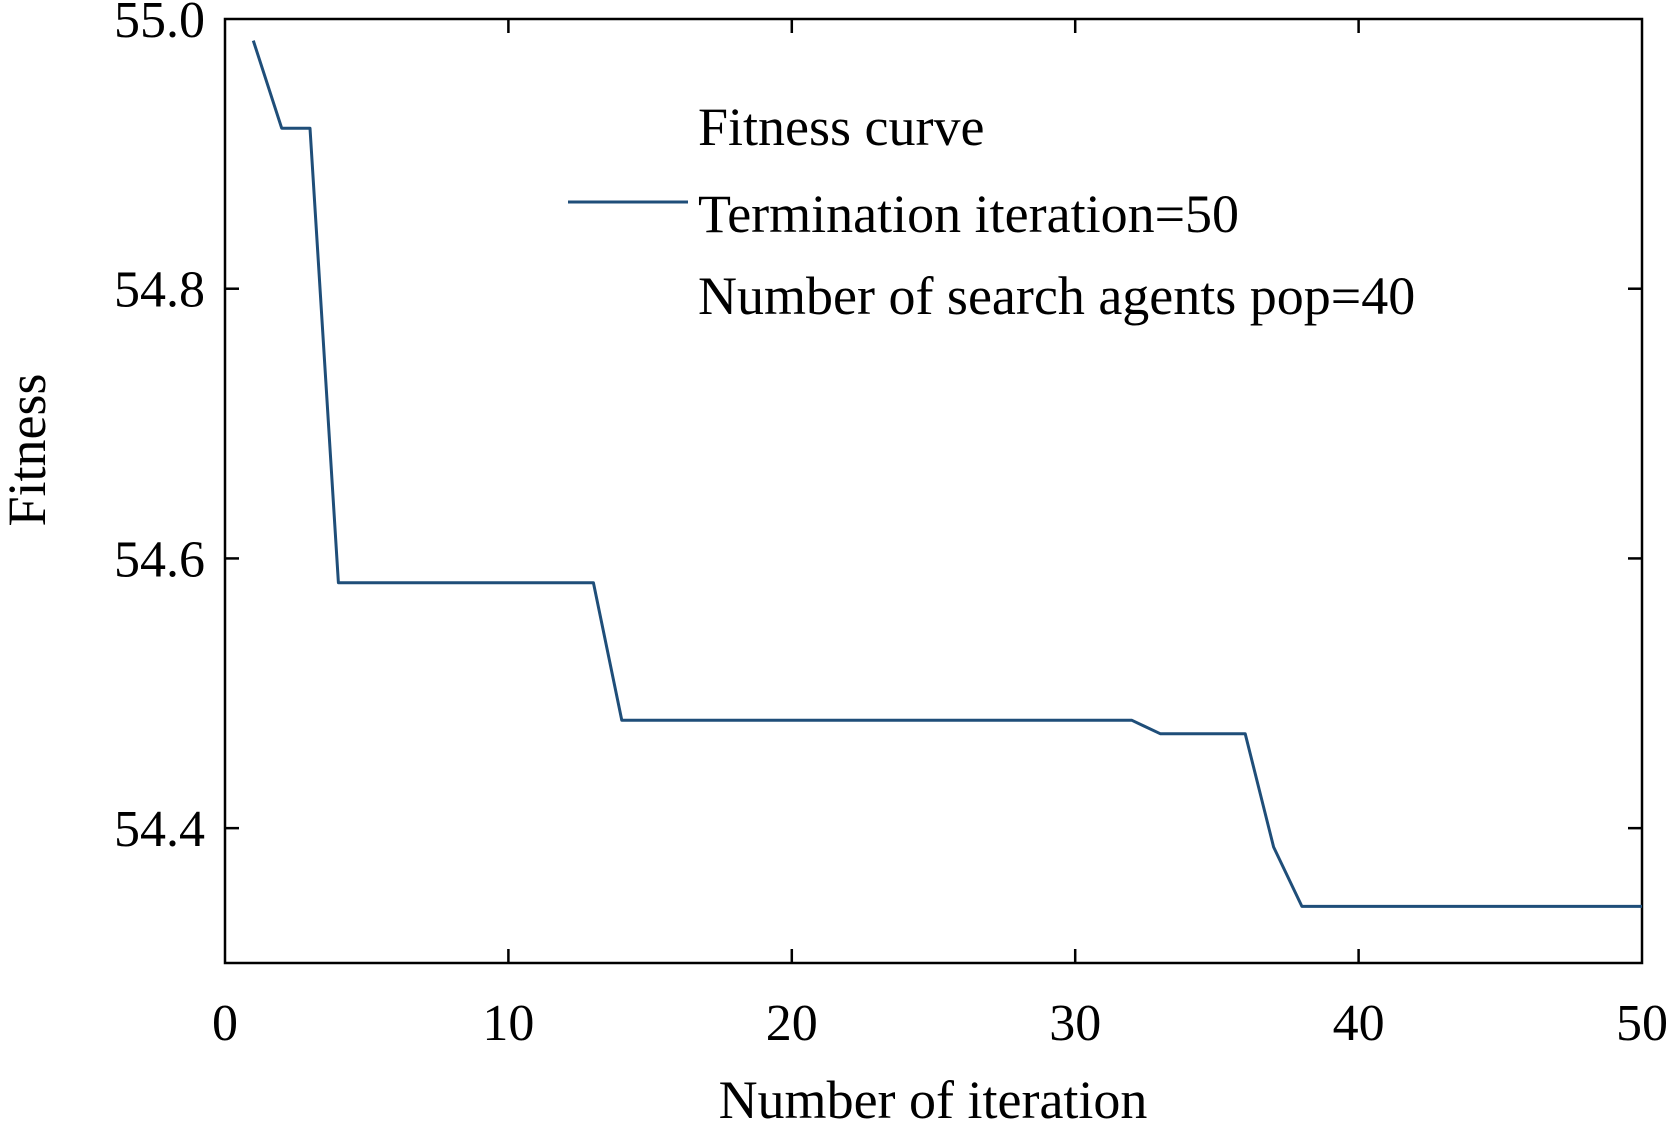  Describe the element at coordinates (841, 127) in the screenshot. I see `legend-title: Fitness curve` at that location.